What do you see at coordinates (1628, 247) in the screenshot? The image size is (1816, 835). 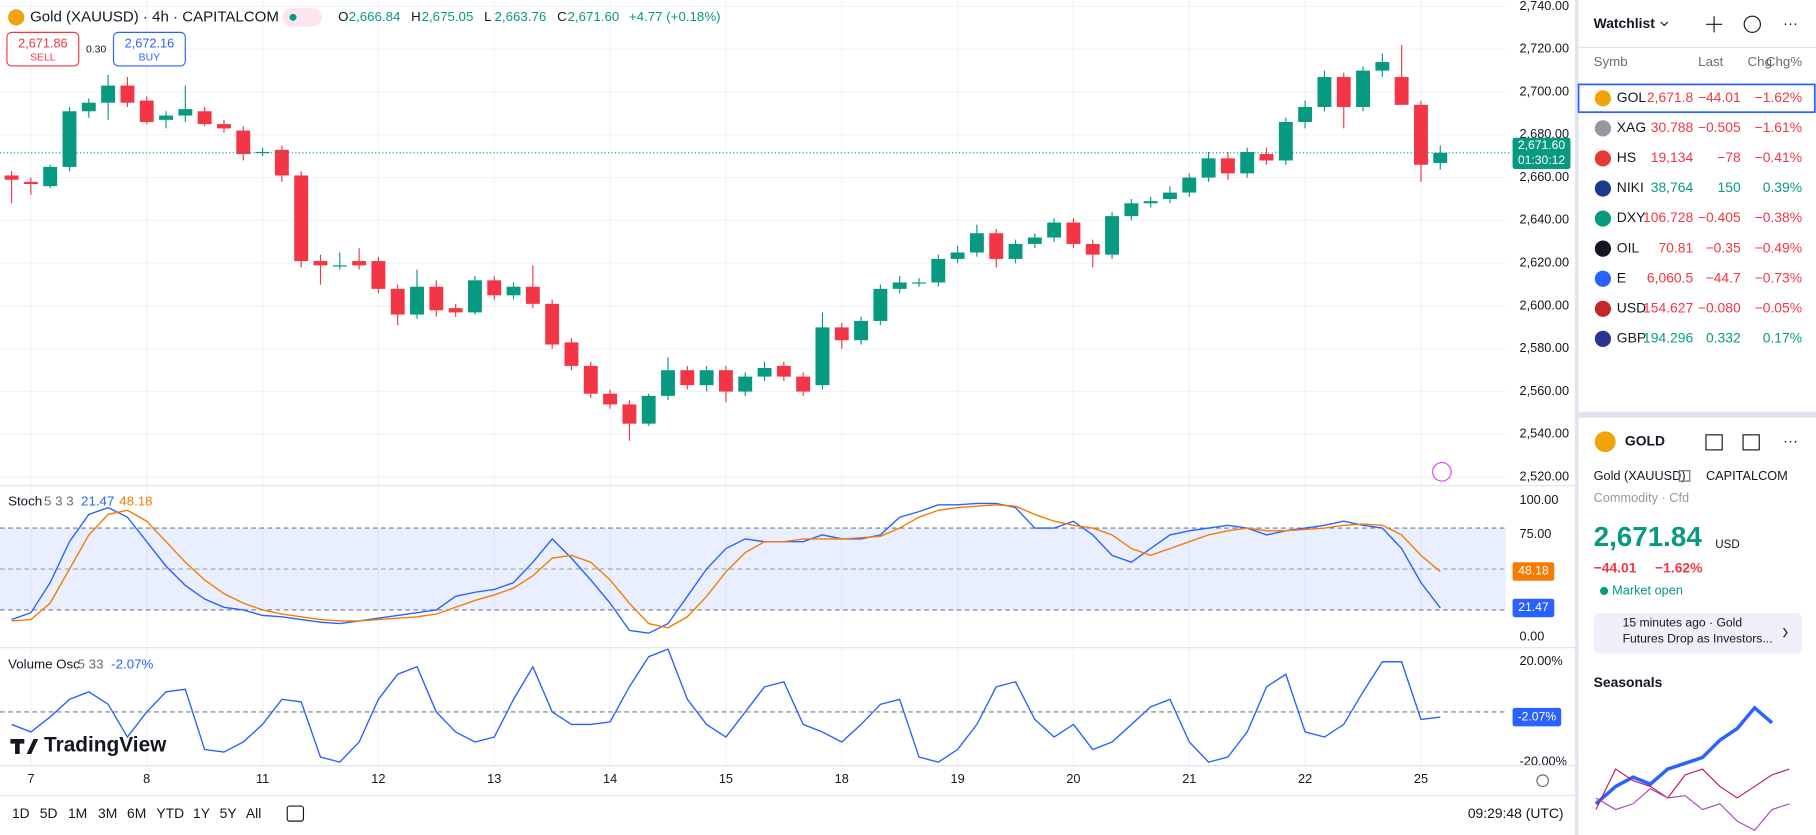 I see `row-symbol: OIL` at bounding box center [1628, 247].